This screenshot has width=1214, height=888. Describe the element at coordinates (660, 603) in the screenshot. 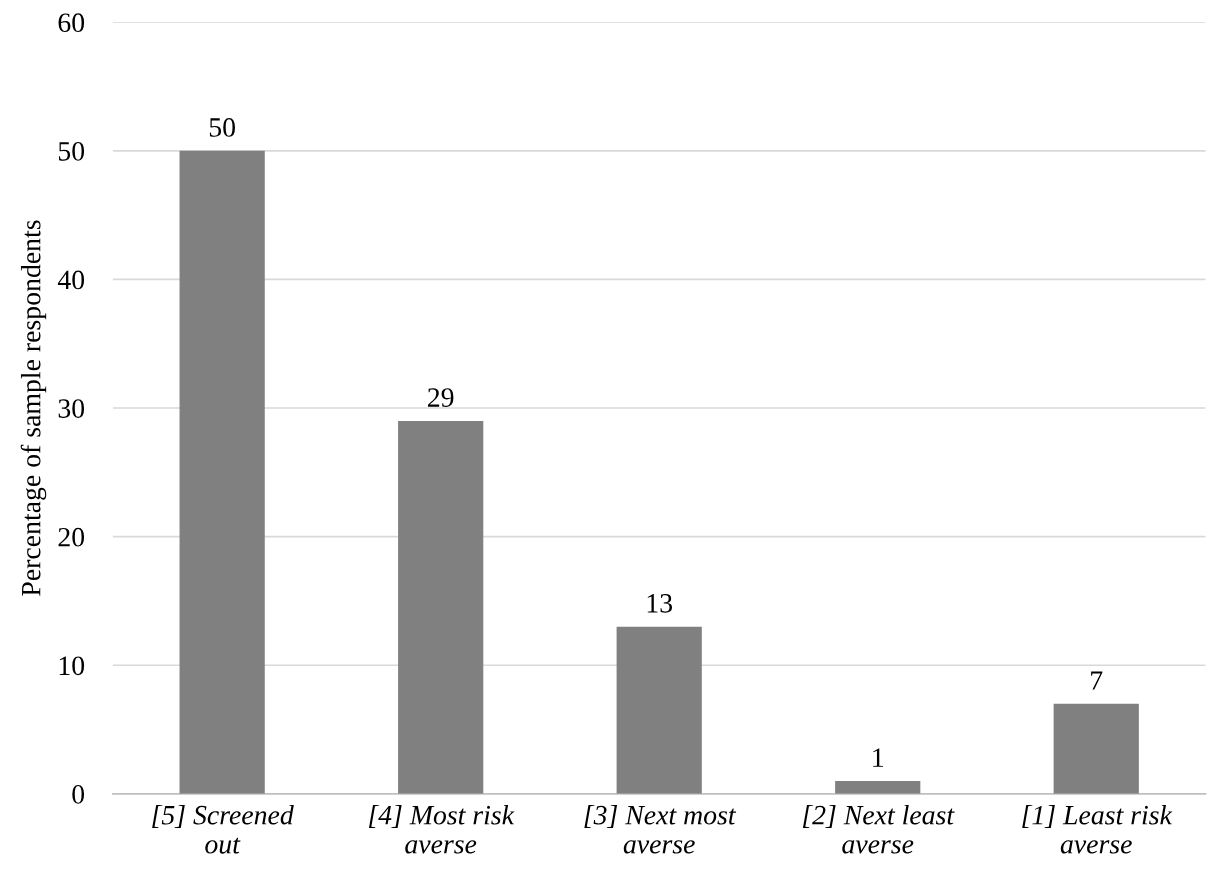

I see `data-label: 13` at that location.